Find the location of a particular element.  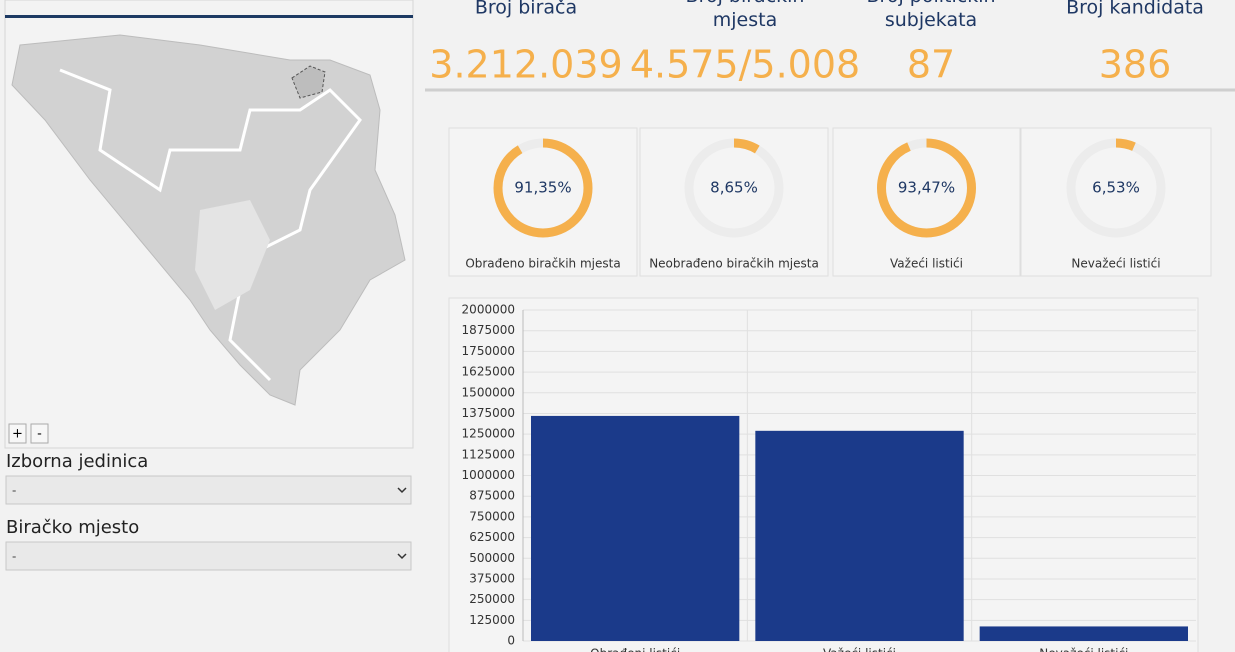

filter-label: Izborna jedinica is located at coordinates (77, 461).